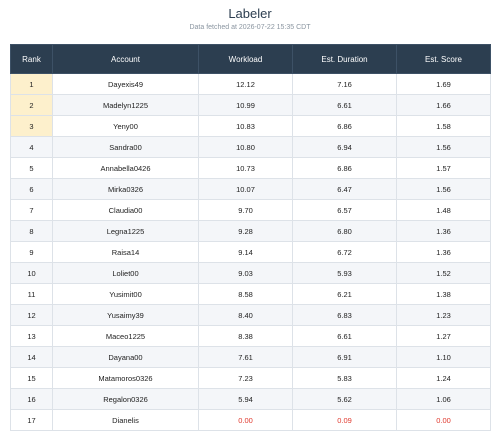 The image size is (500, 440). I want to click on table-row: 13 Maceo1225 8.38 6.61 1.27, so click(250, 336).